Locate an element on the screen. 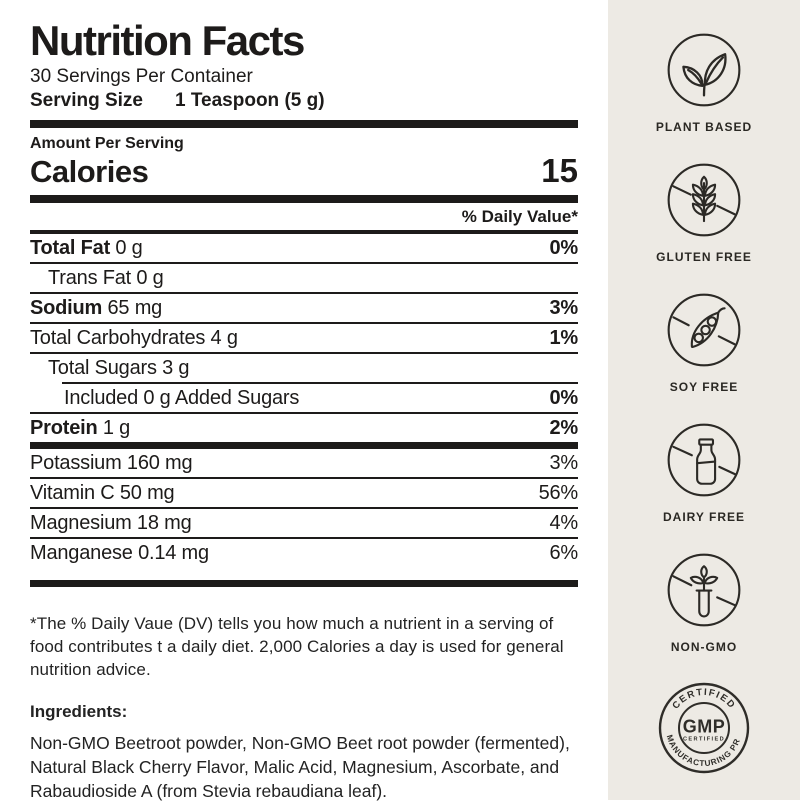 Image resolution: width=800 pixels, height=803 pixels. daily-value: 6% is located at coordinates (563, 553).